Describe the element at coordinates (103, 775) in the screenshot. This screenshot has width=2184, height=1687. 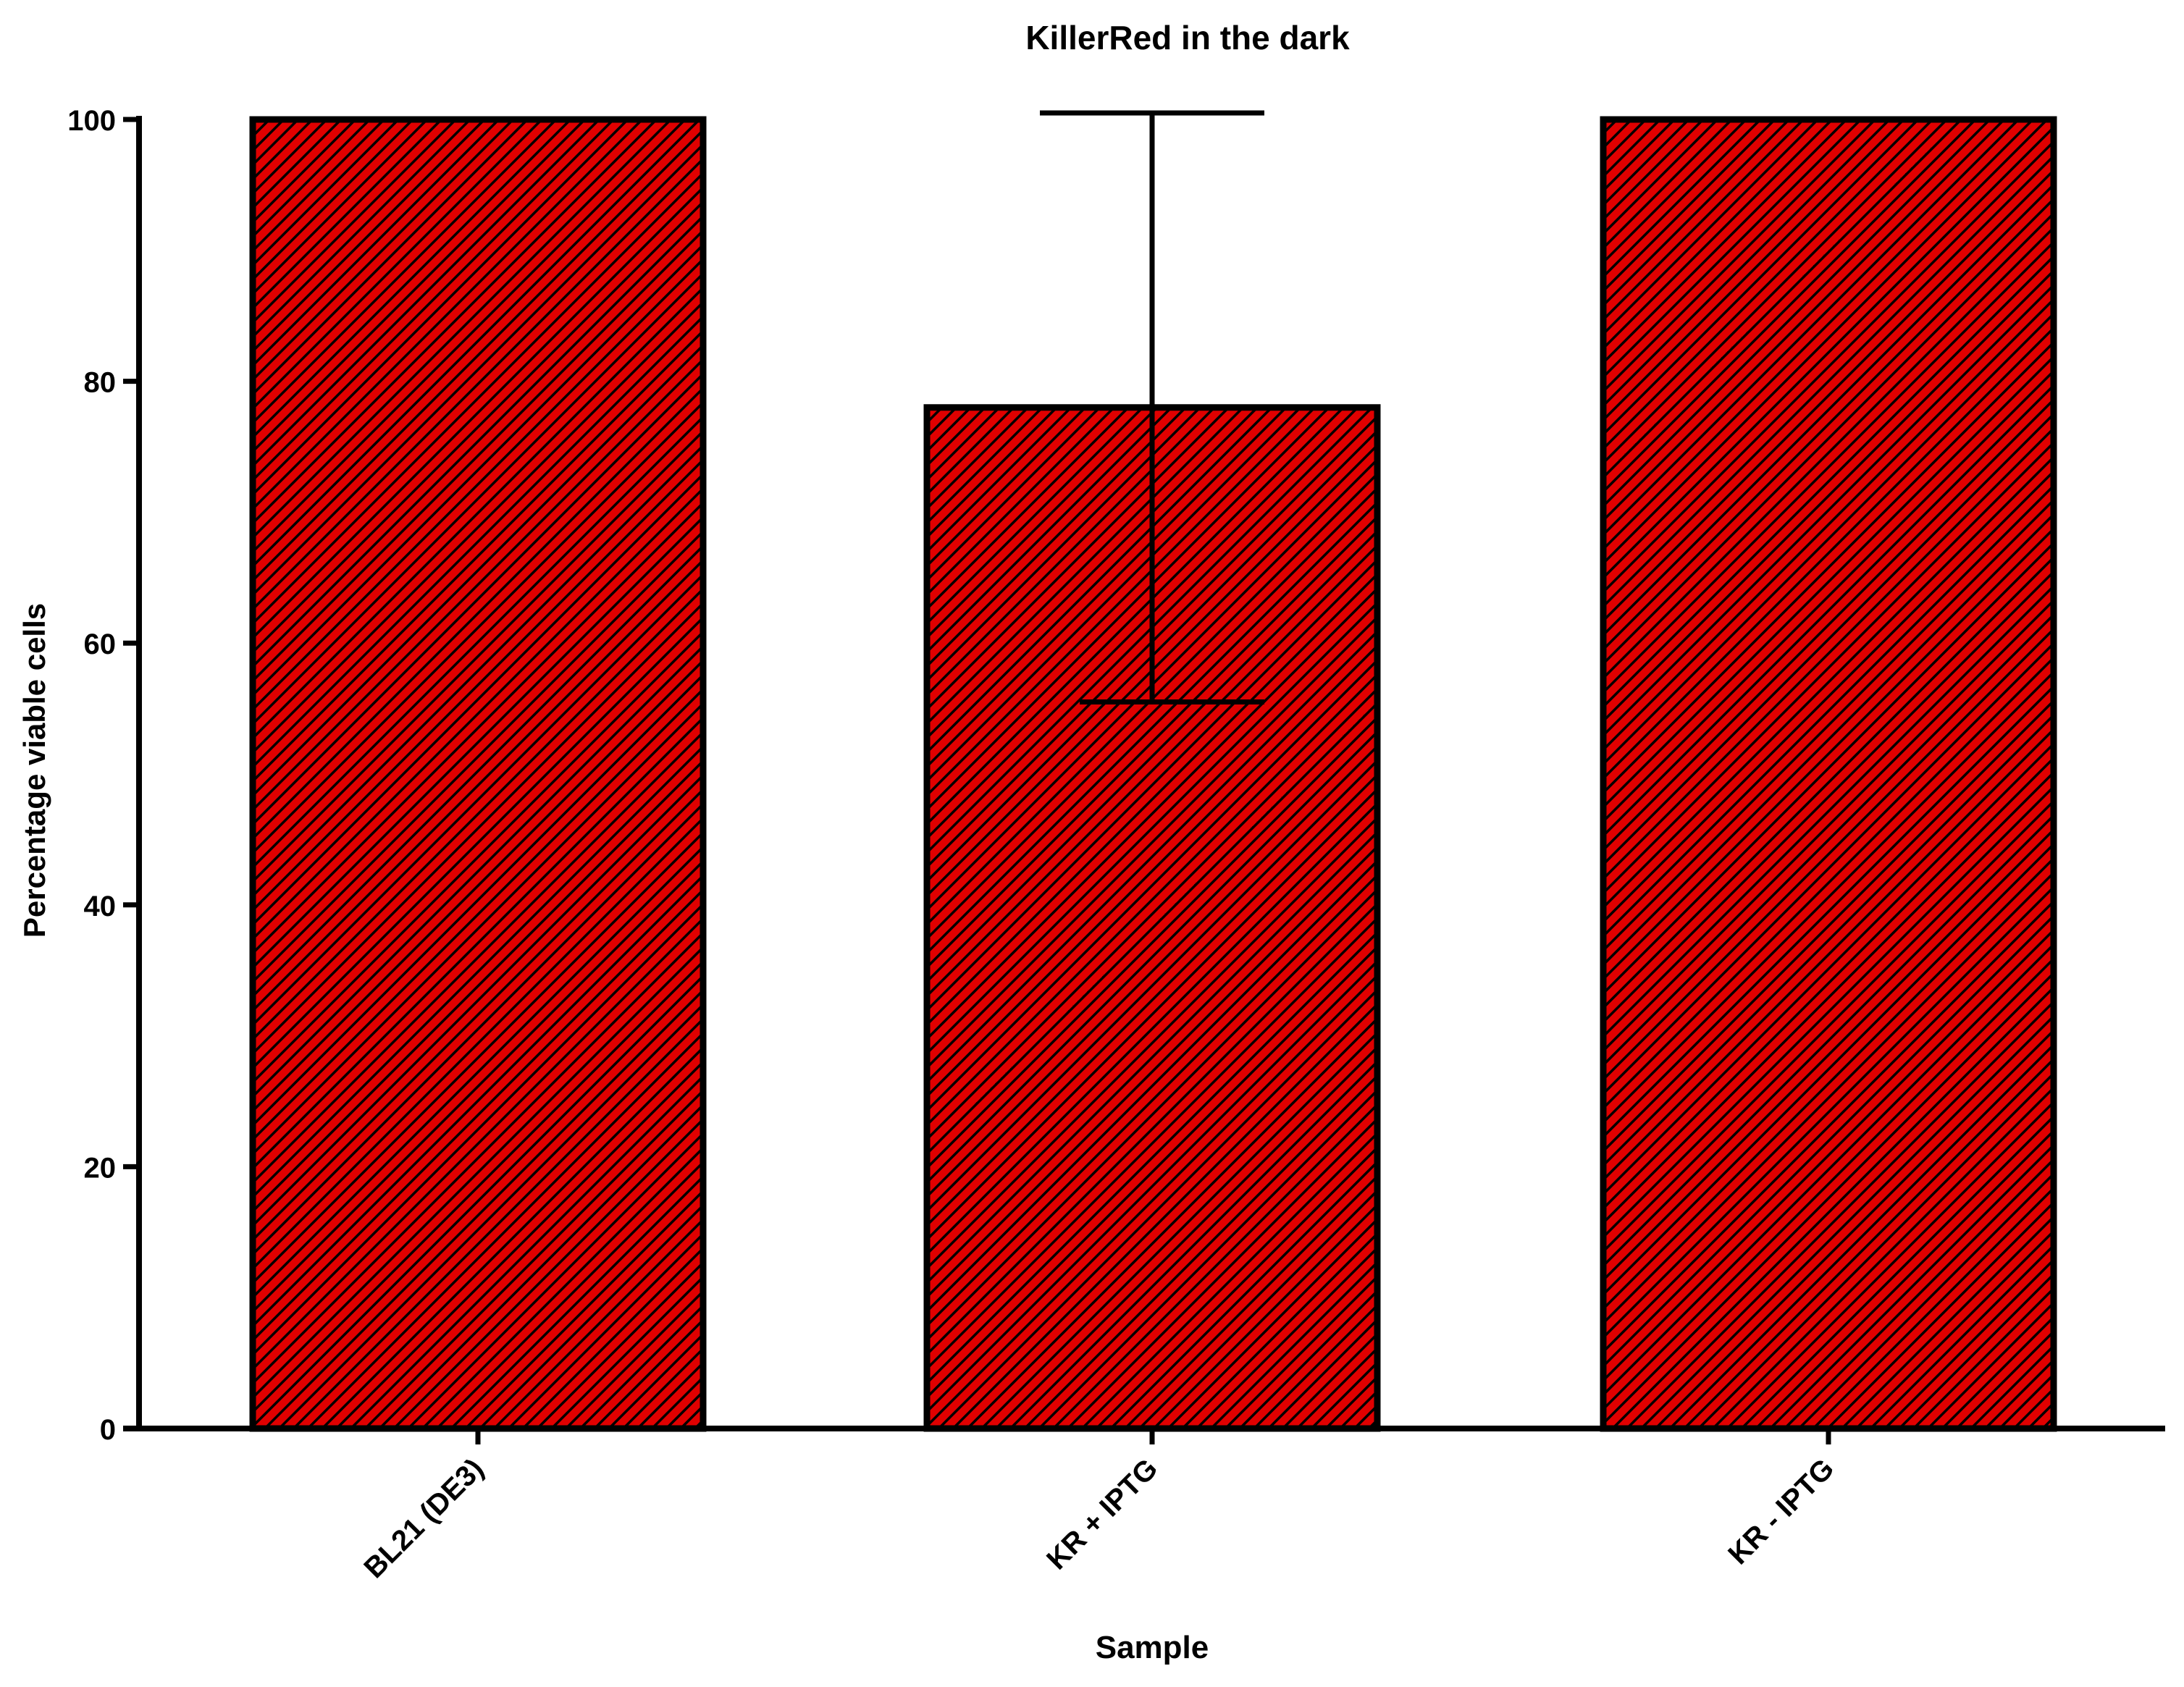
I see `y-axis-ticks: 0 20 40 60 80 100` at that location.